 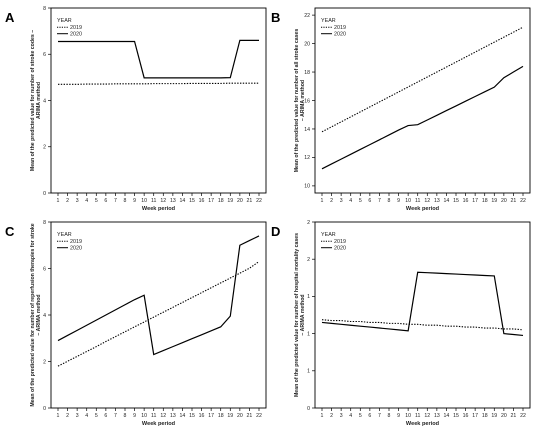 What do you see at coordinates (307, 158) in the screenshot?
I see `y-tick-label: 12` at bounding box center [307, 158].